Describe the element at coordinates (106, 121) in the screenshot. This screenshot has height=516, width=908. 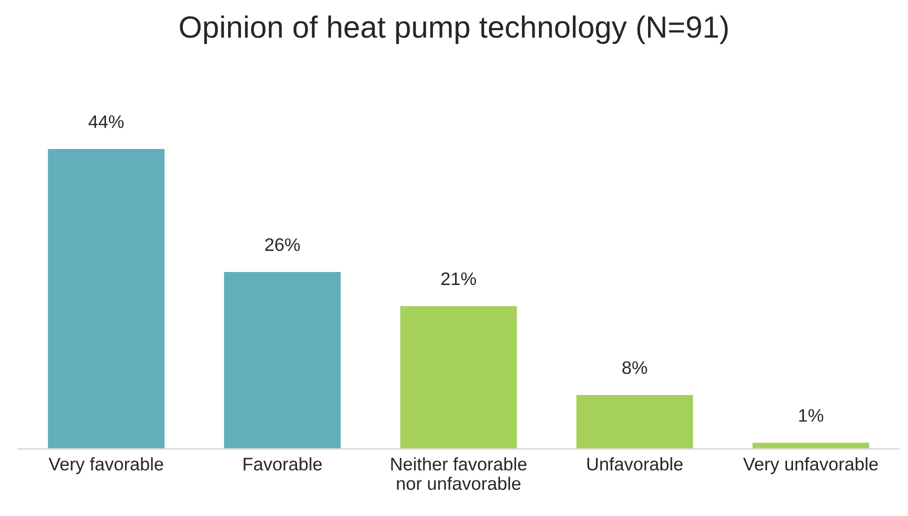
I see `data-label: 44%` at that location.